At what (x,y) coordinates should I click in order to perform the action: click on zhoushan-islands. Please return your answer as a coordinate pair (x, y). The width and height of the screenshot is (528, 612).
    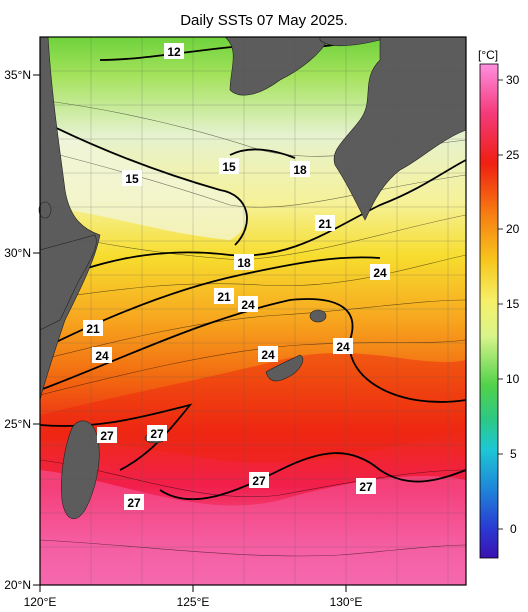
    Looking at the image, I should click on (45, 210).